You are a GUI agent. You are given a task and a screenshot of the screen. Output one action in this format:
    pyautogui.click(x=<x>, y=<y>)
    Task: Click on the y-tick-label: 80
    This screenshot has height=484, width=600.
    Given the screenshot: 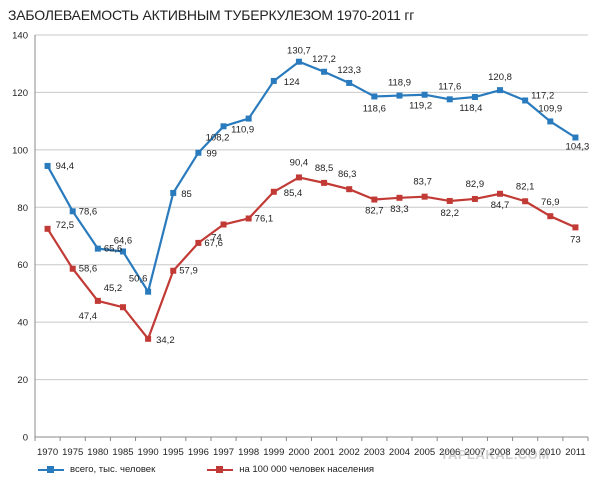 What is the action you would take?
    pyautogui.click(x=22, y=208)
    